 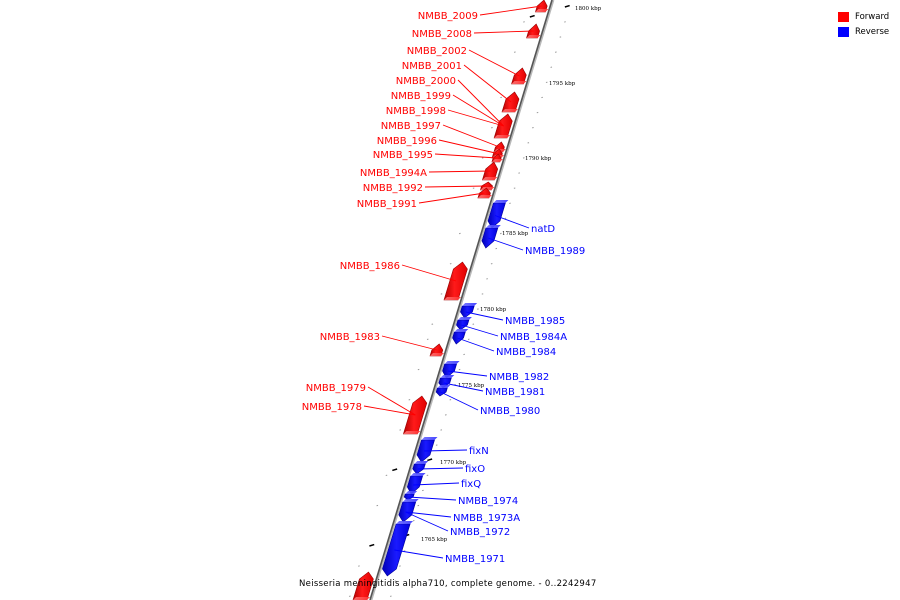 I want to click on forward-gene-label: NMBB_2000, so click(x=426, y=81).